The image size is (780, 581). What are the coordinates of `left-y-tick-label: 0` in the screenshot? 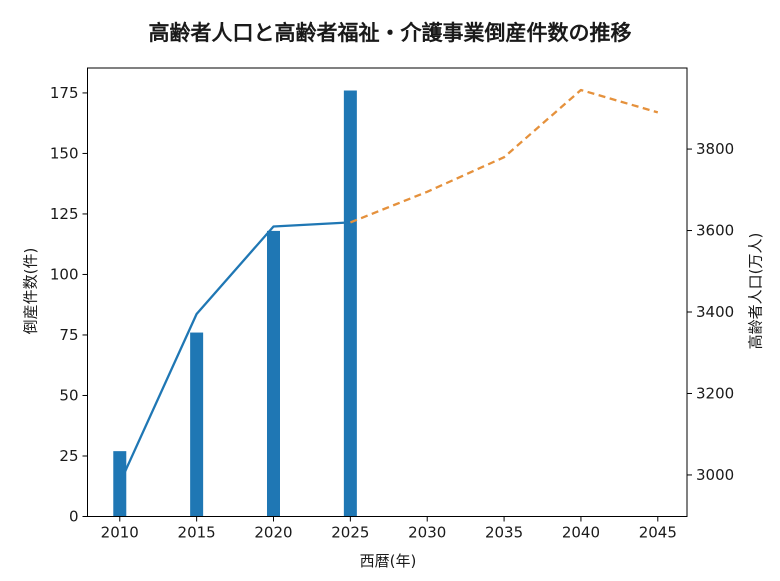 It's located at (74, 517).